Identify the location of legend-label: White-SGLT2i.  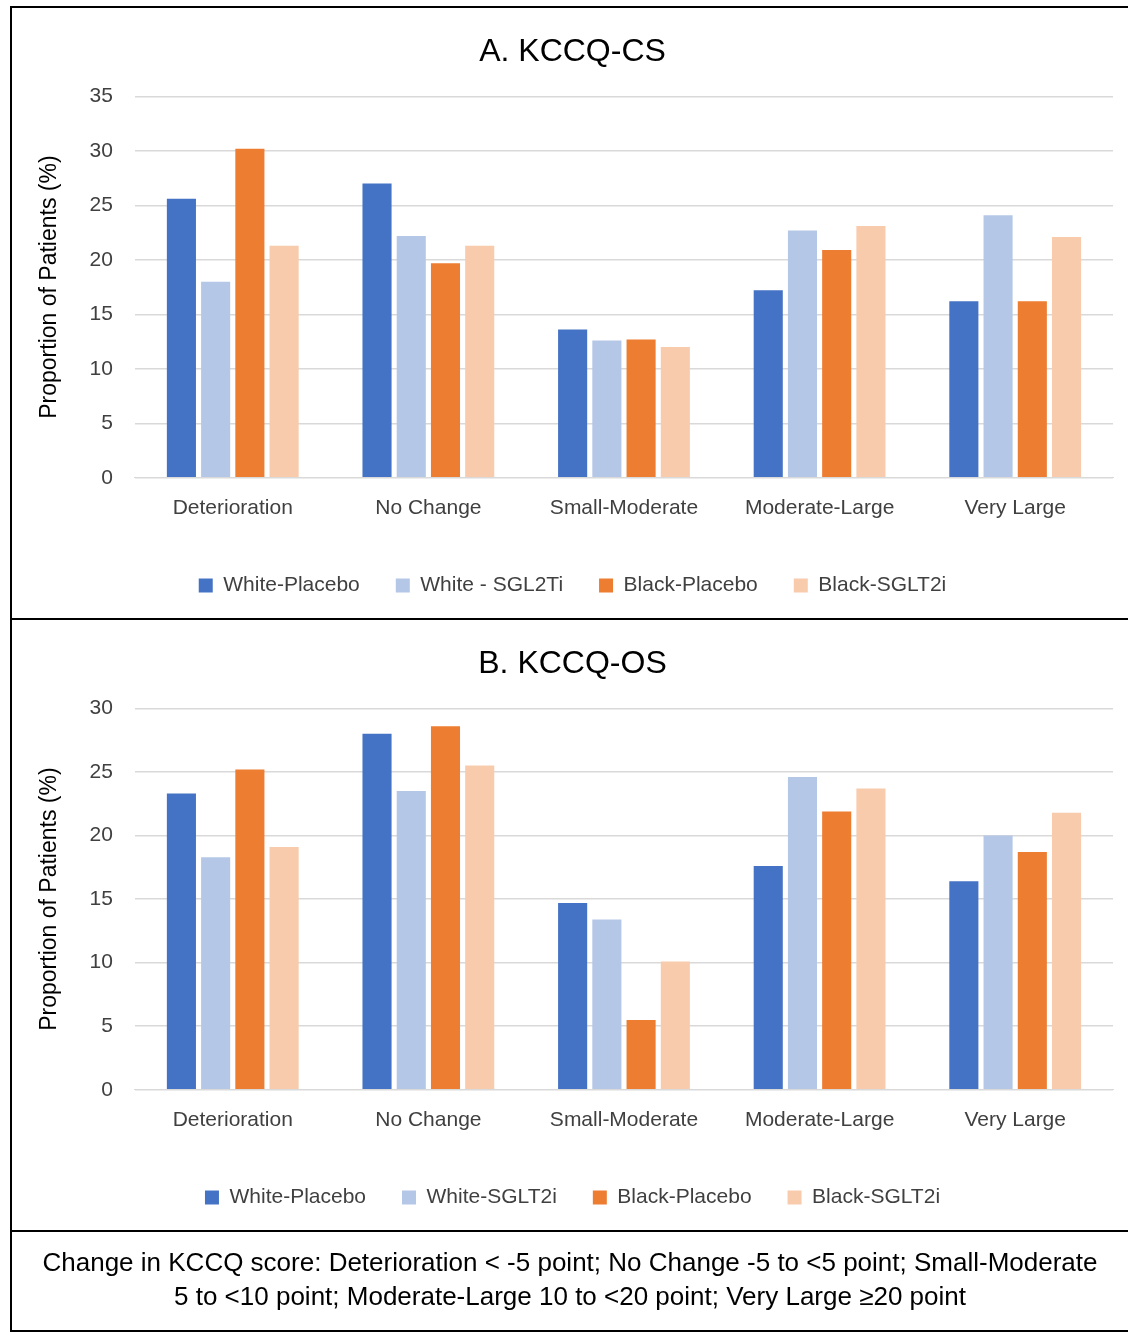
(491, 1196).